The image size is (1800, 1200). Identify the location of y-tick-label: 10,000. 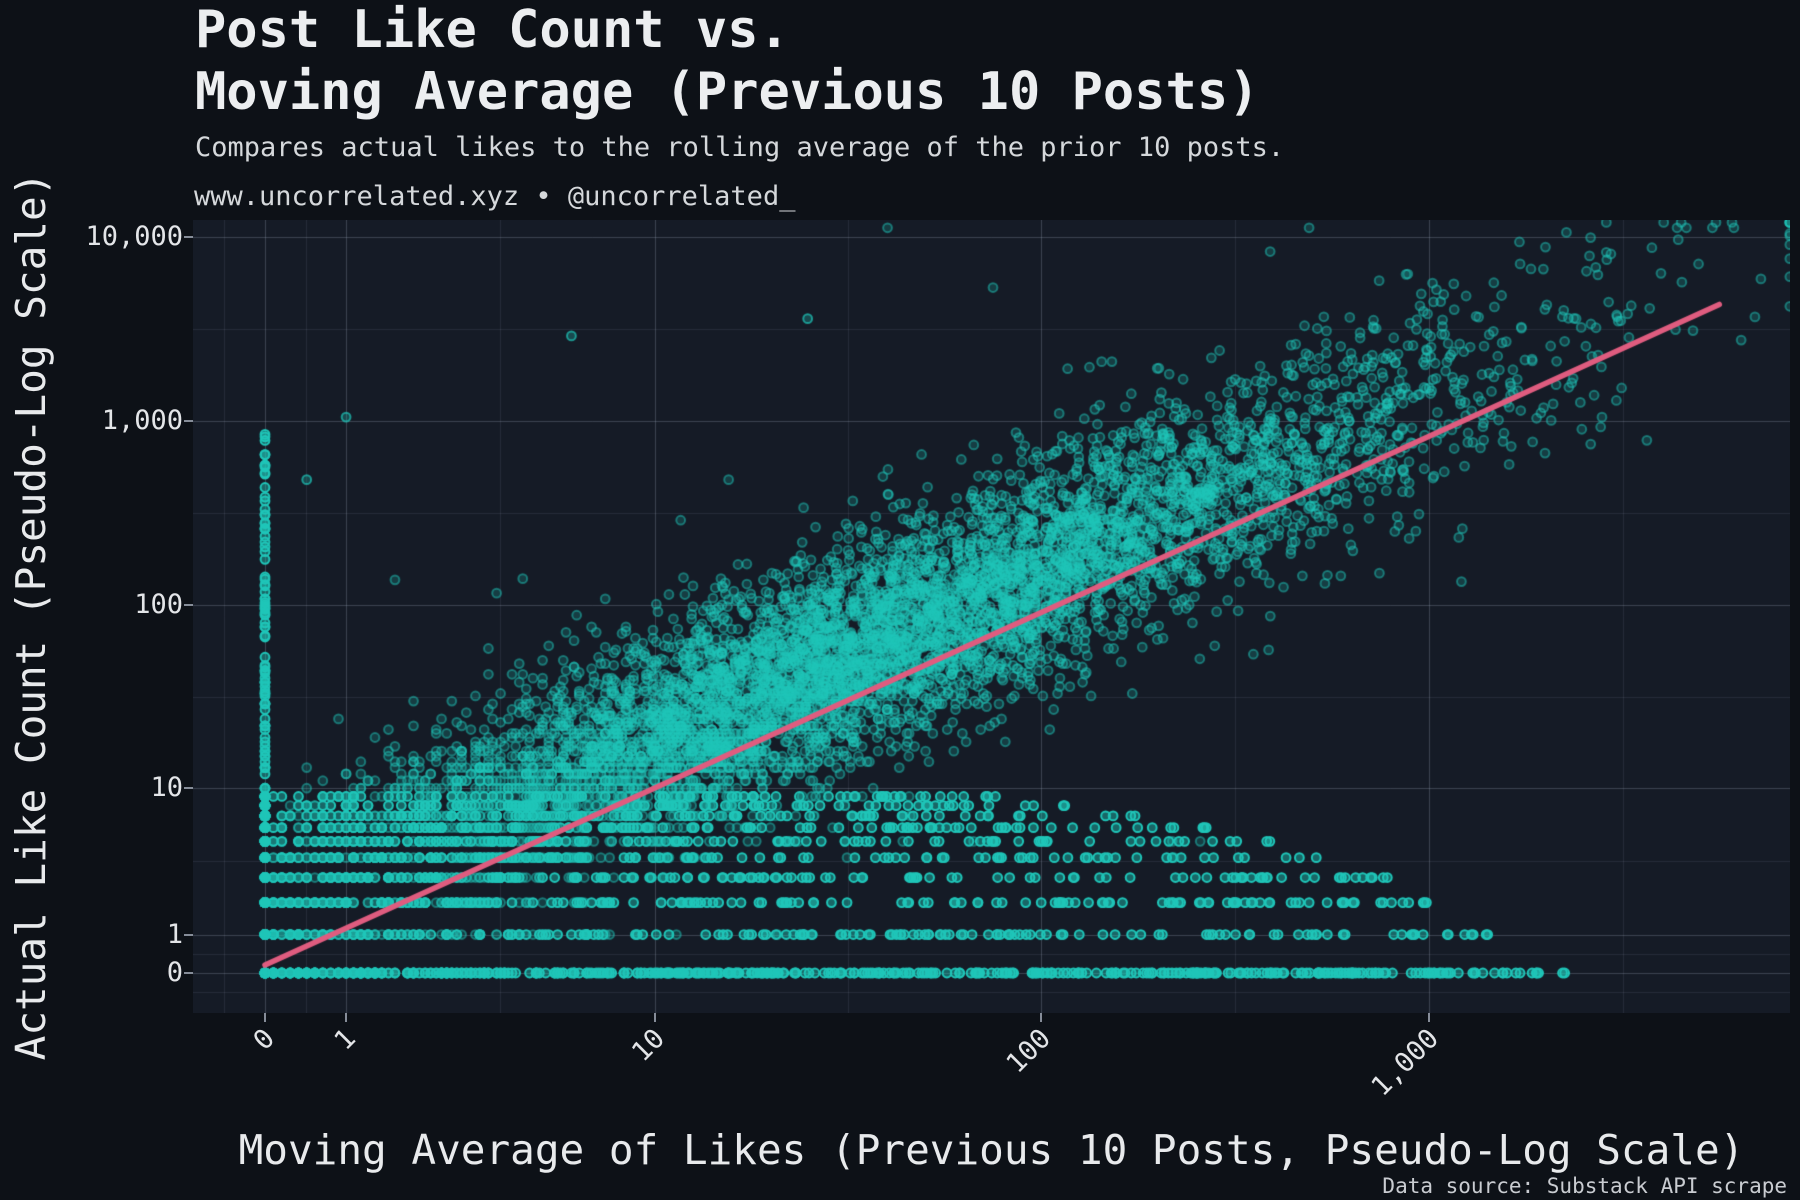
(134, 236).